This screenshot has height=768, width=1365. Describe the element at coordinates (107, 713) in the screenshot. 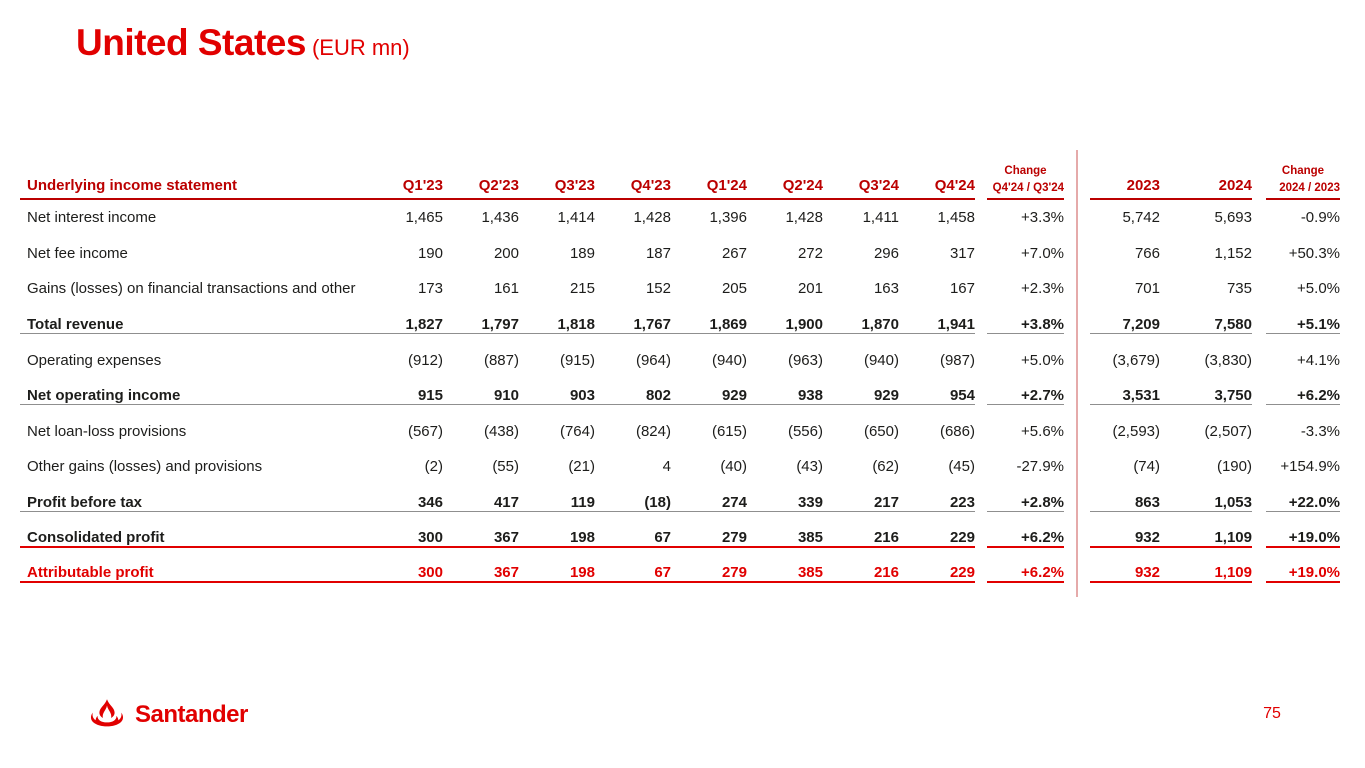

I see `flame-icon` at that location.